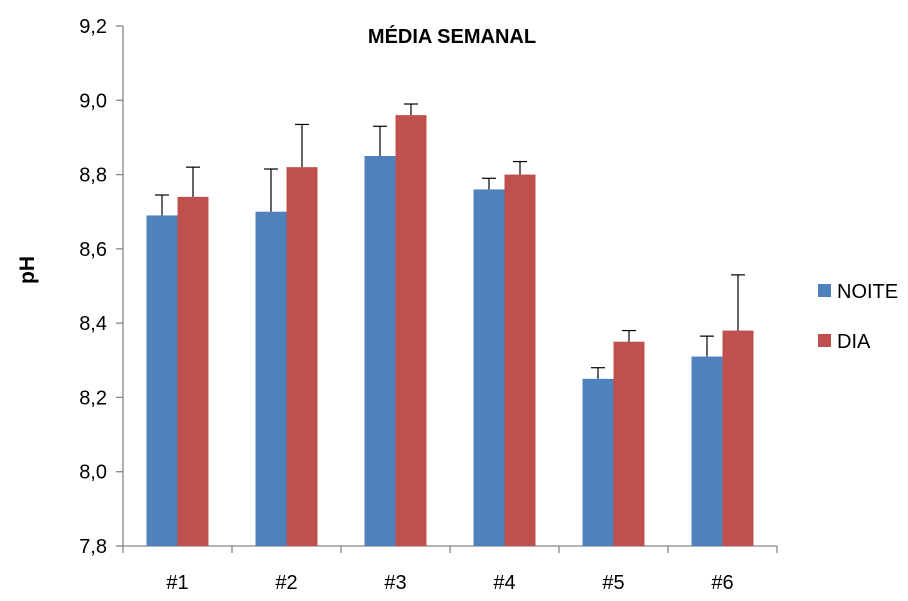 The width and height of the screenshot is (908, 601). I want to click on x-tick-label: #2, so click(286, 583).